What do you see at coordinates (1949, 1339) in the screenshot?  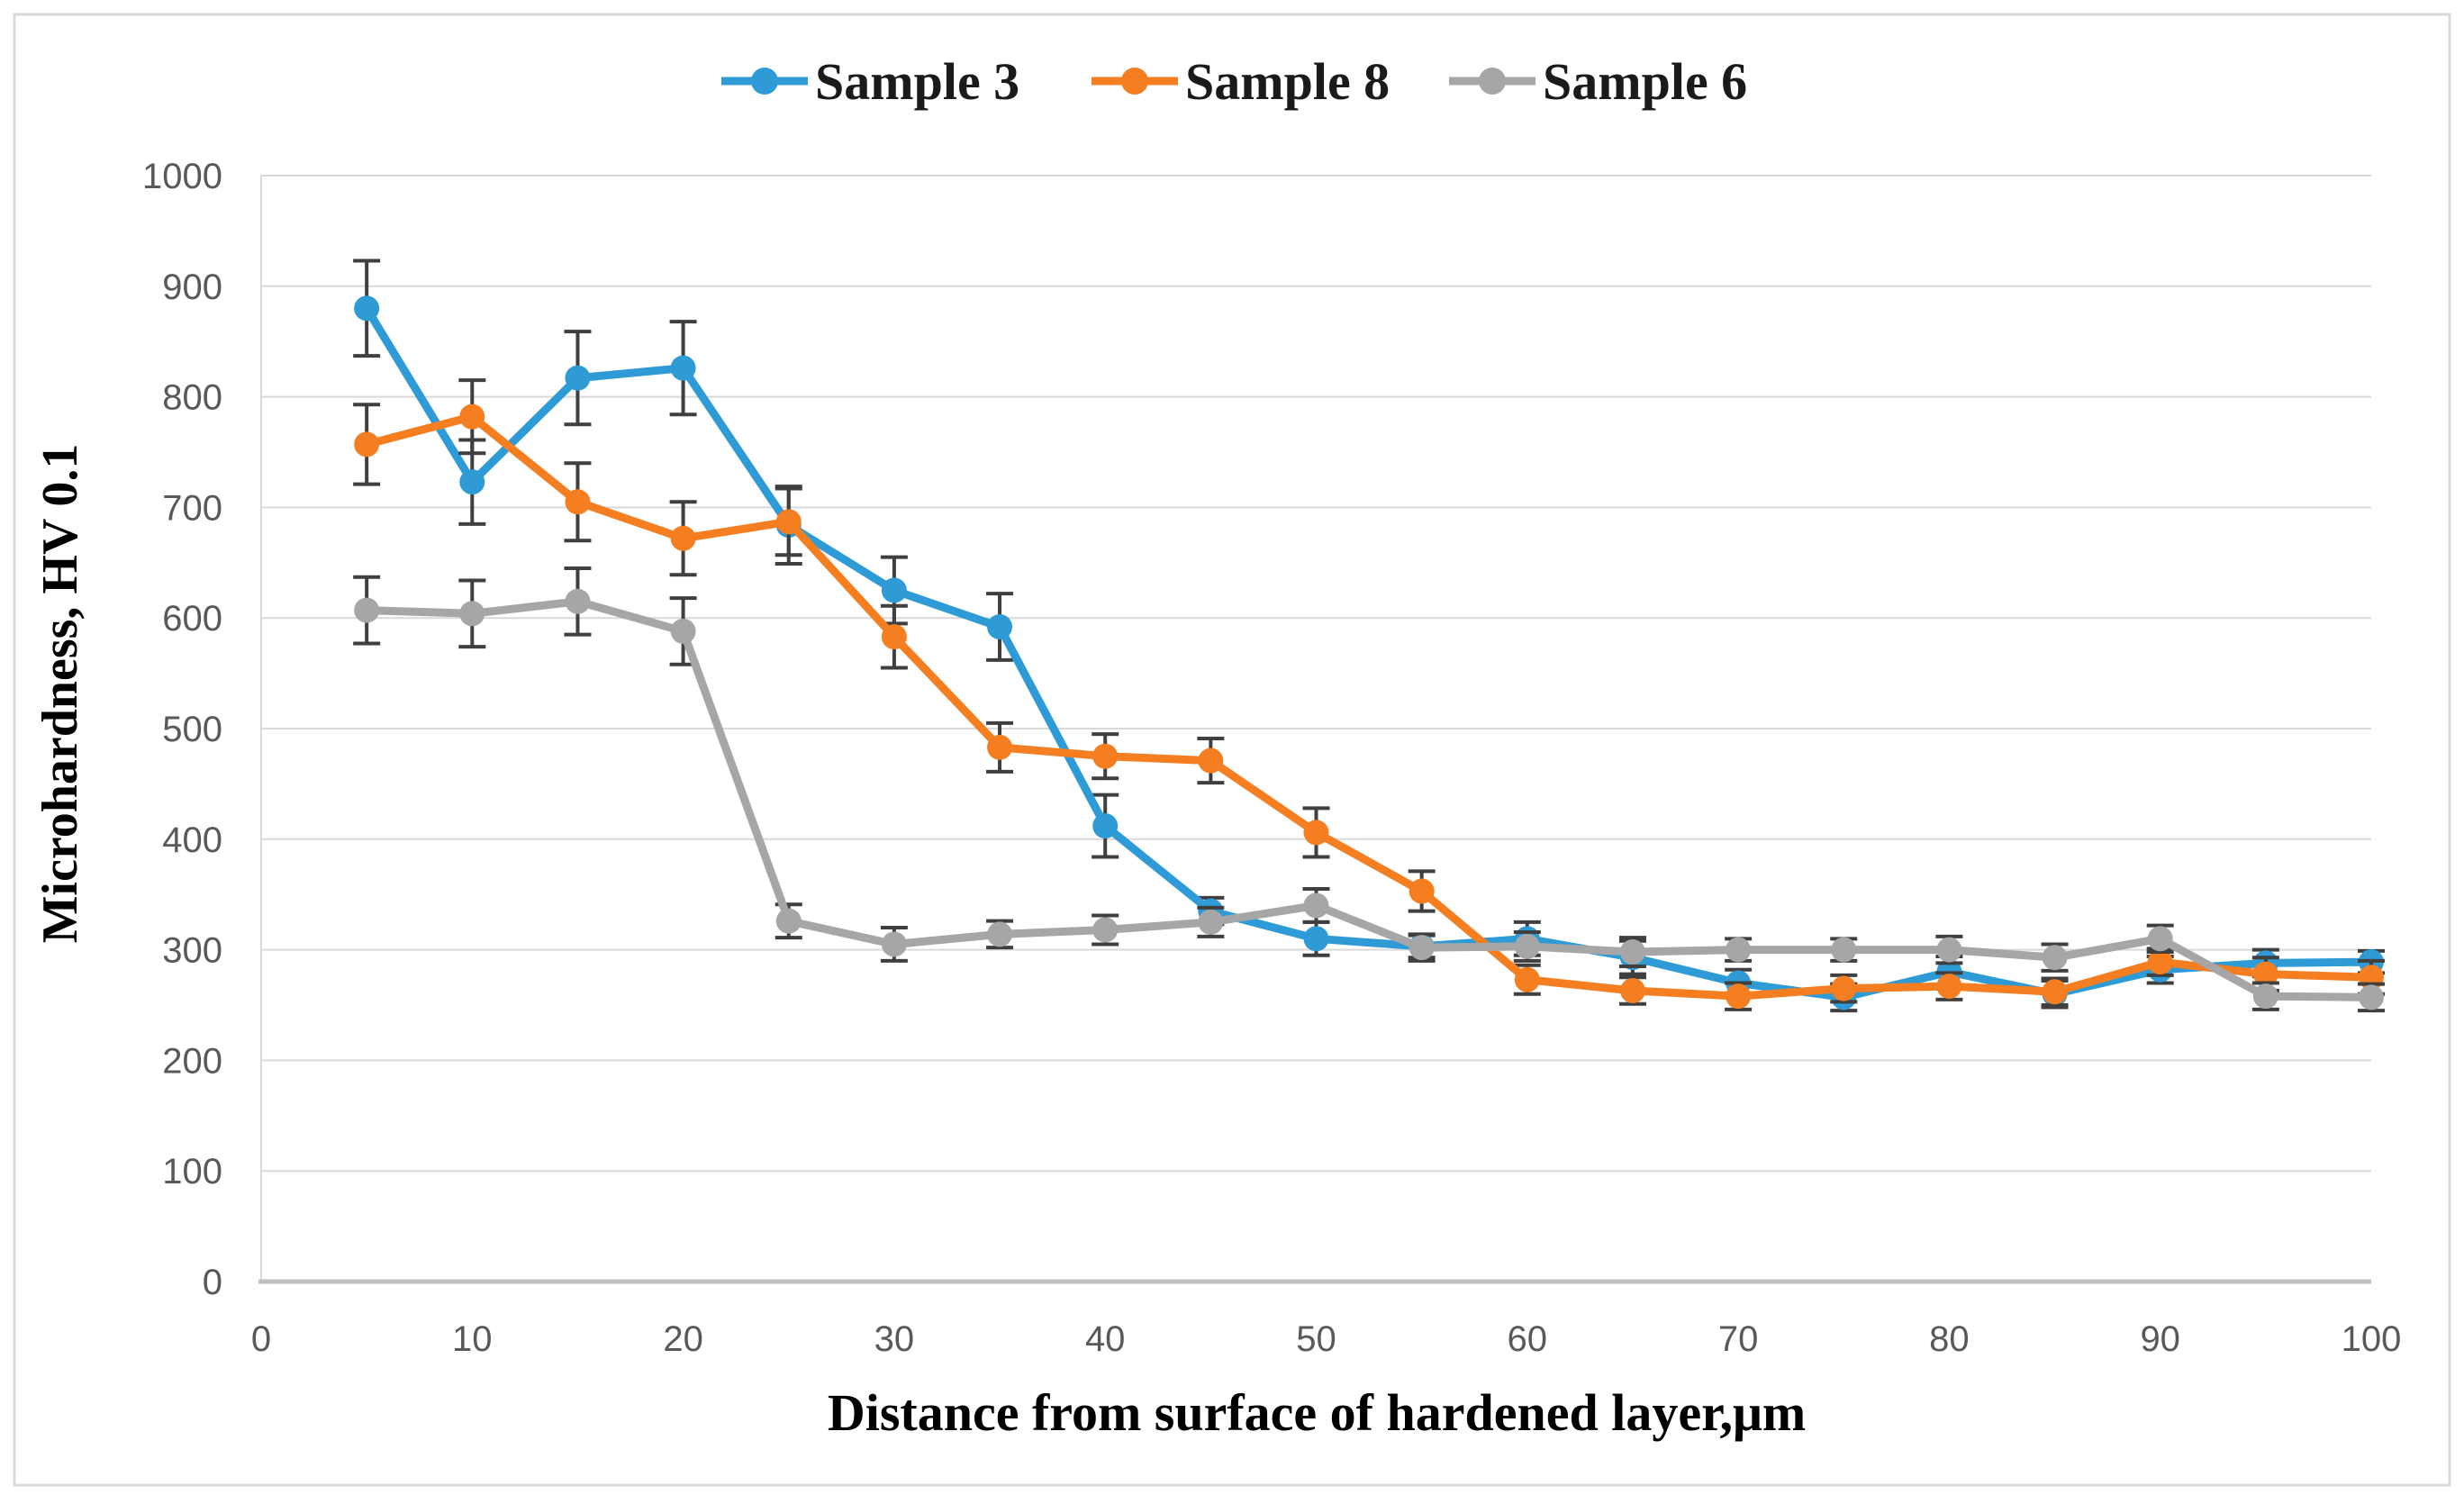 I see `x-tick-label-80: 80` at bounding box center [1949, 1339].